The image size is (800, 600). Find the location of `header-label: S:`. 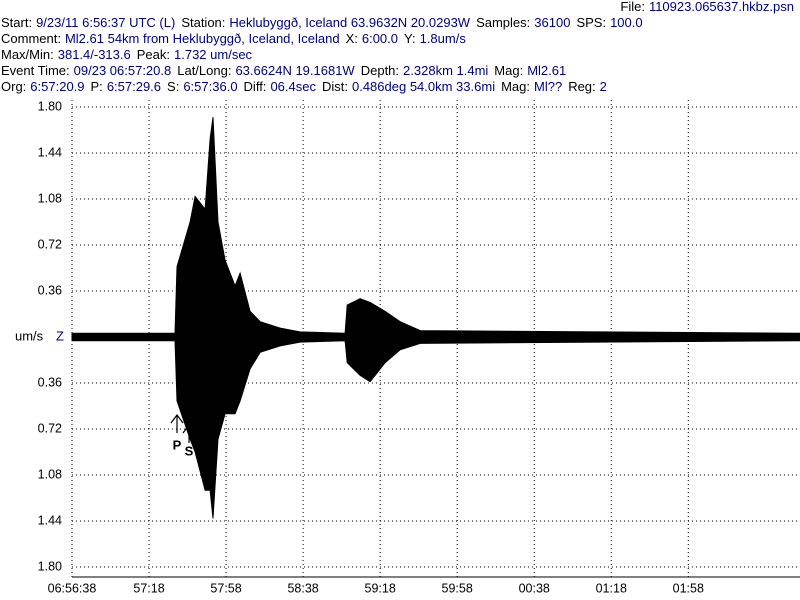

header-label: S: is located at coordinates (173, 86).